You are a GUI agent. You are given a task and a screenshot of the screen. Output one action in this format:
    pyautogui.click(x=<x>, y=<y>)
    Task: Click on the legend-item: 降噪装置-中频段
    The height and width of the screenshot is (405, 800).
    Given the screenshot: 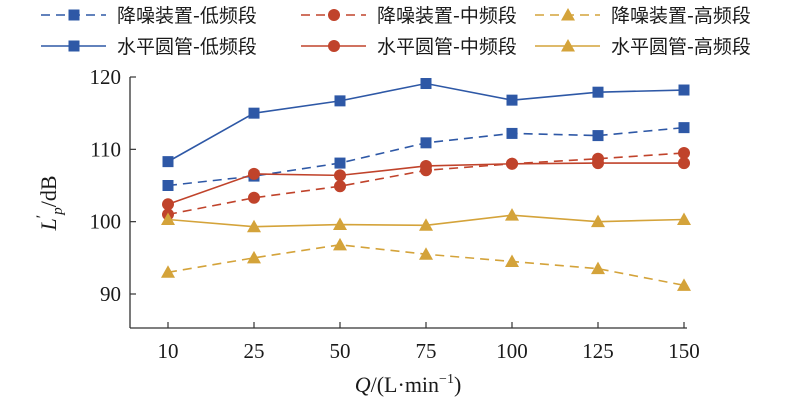 What is the action you would take?
    pyautogui.click(x=409, y=16)
    